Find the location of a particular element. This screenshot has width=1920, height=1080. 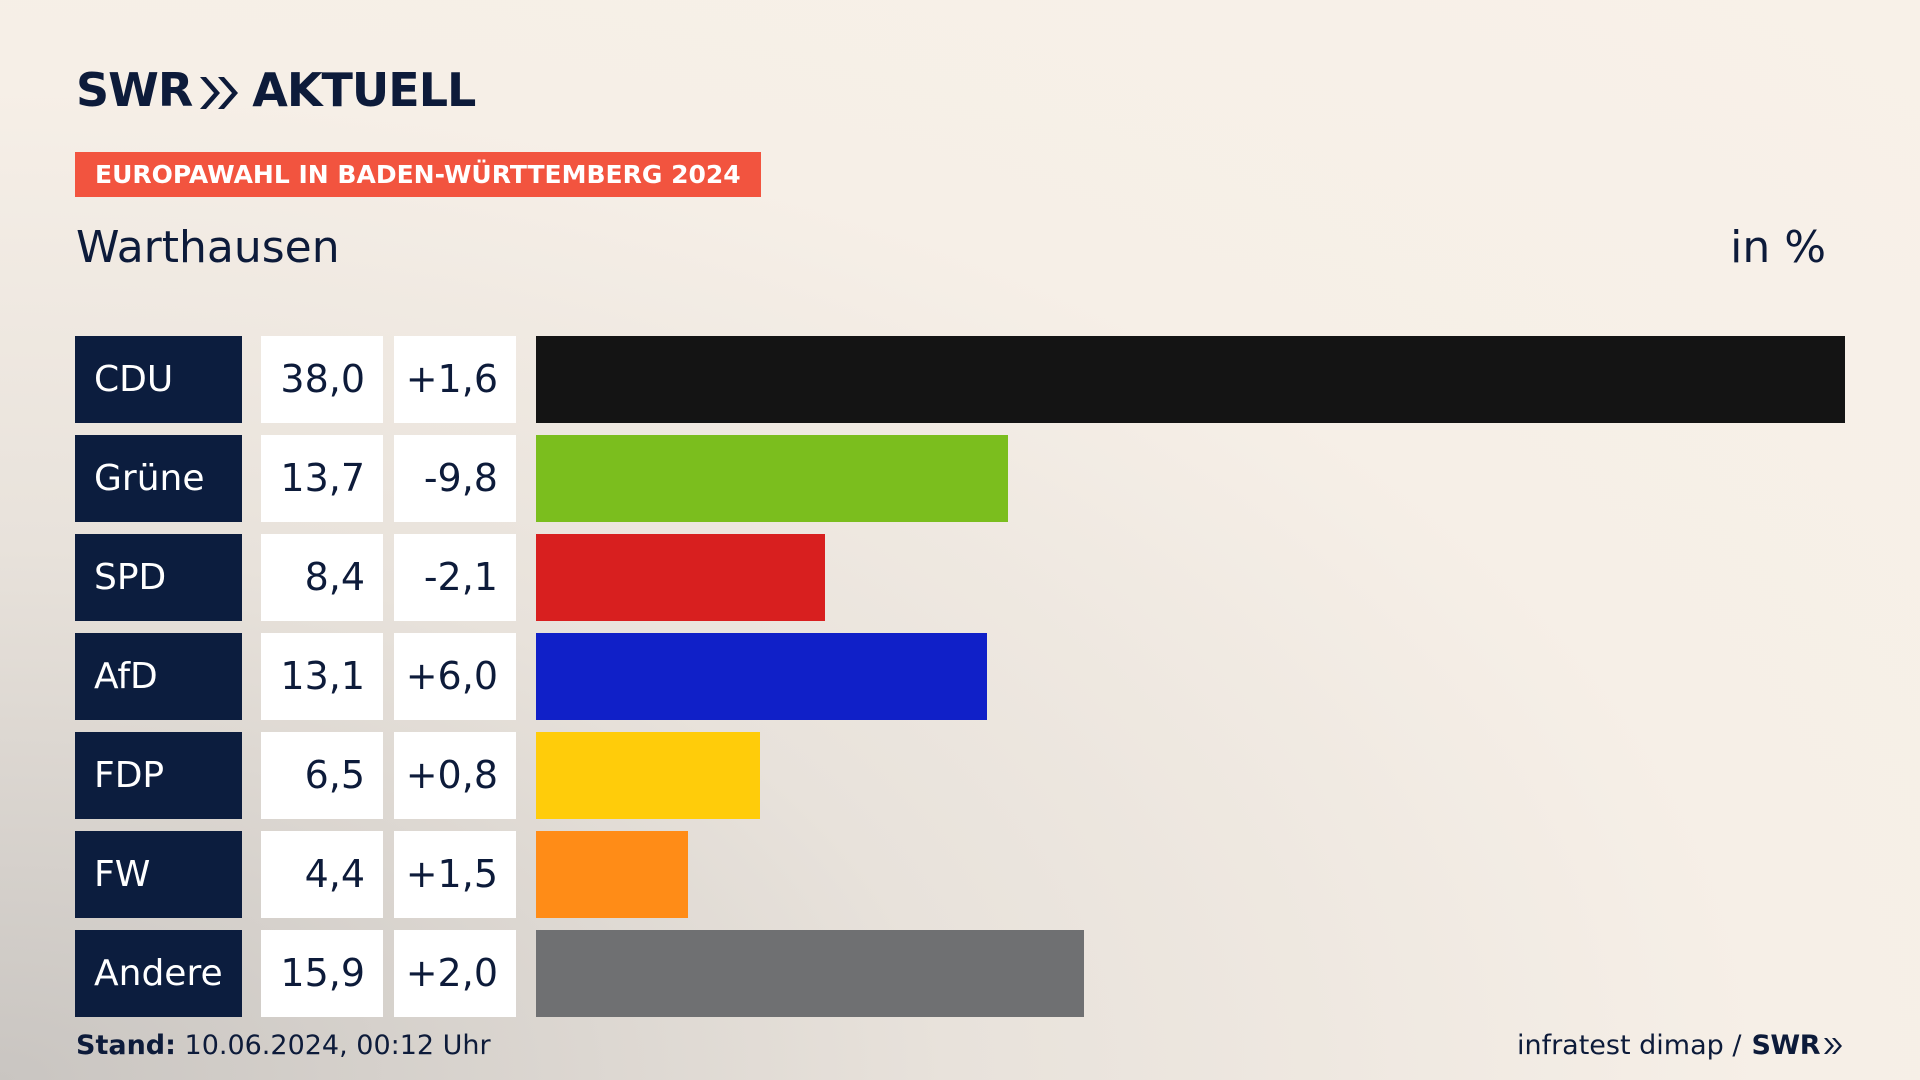

party-label: SPD is located at coordinates (158, 577).